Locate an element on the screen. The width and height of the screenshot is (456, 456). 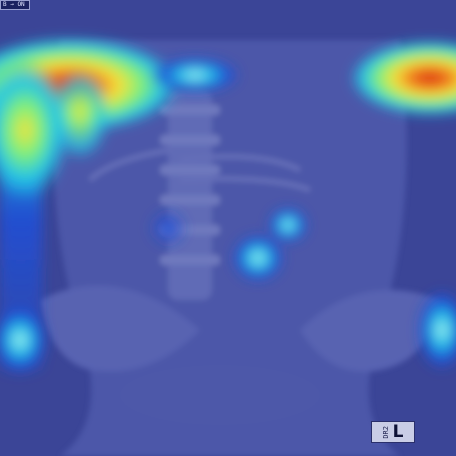
marker-code: DR2 is located at coordinates (385, 432).